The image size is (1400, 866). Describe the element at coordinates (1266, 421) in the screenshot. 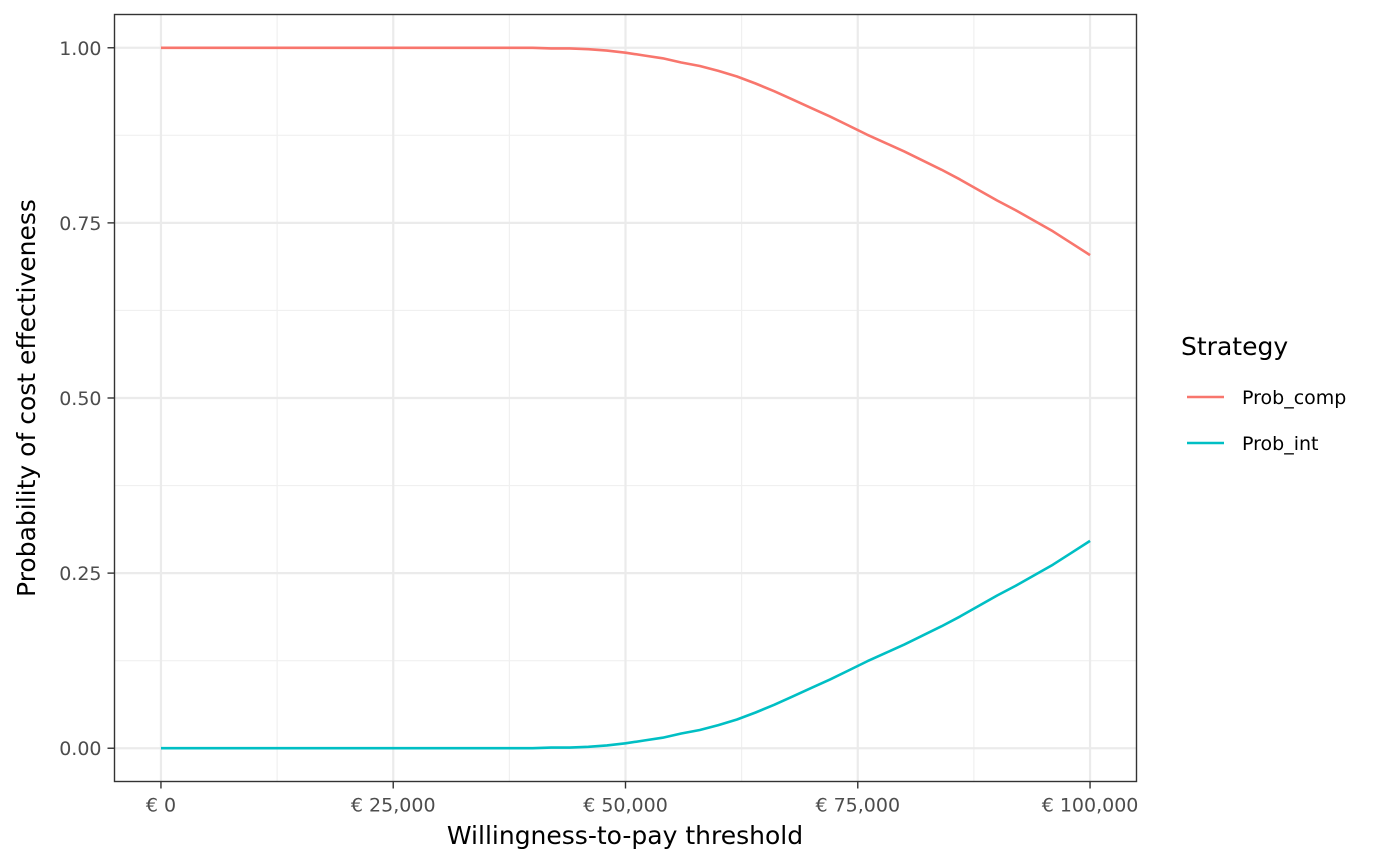

I see `legend-items: Prob_comp Prob_int` at that location.